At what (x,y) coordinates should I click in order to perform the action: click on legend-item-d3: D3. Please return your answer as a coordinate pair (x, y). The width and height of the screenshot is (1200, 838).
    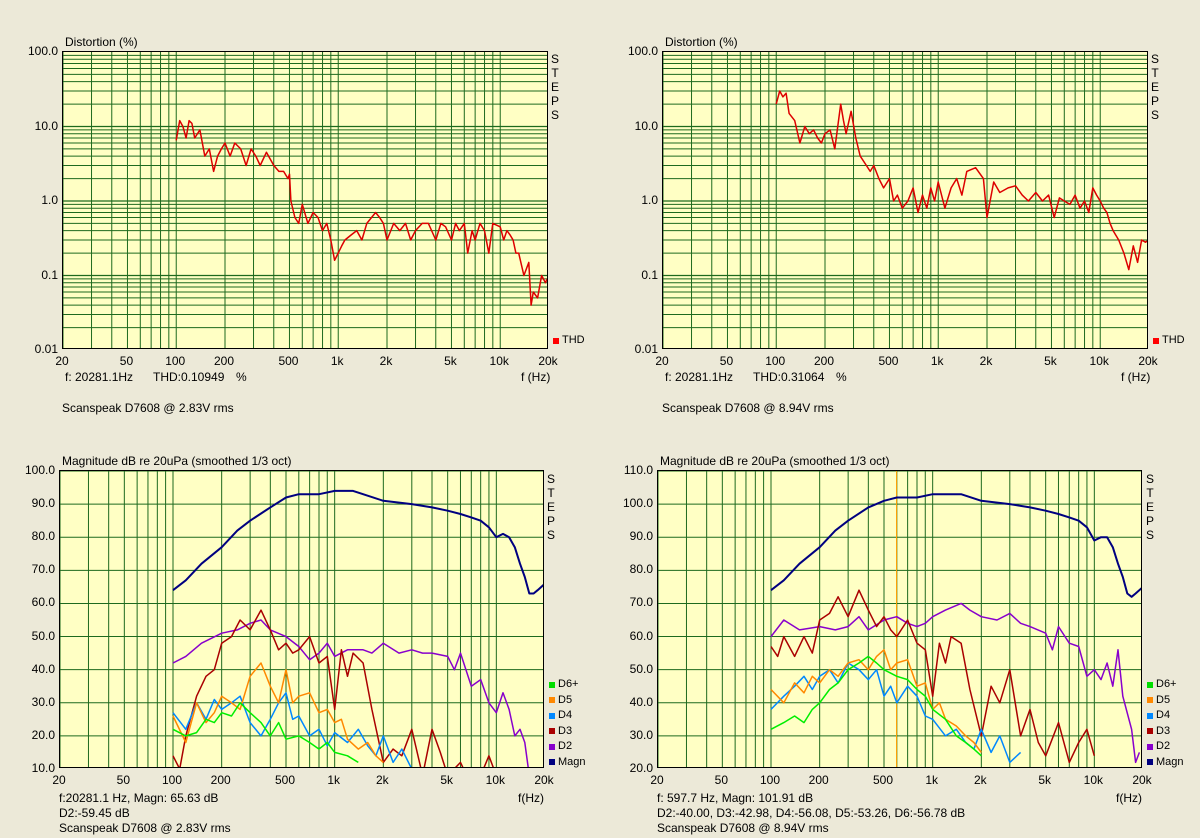
    Looking at the image, I should click on (567, 732).